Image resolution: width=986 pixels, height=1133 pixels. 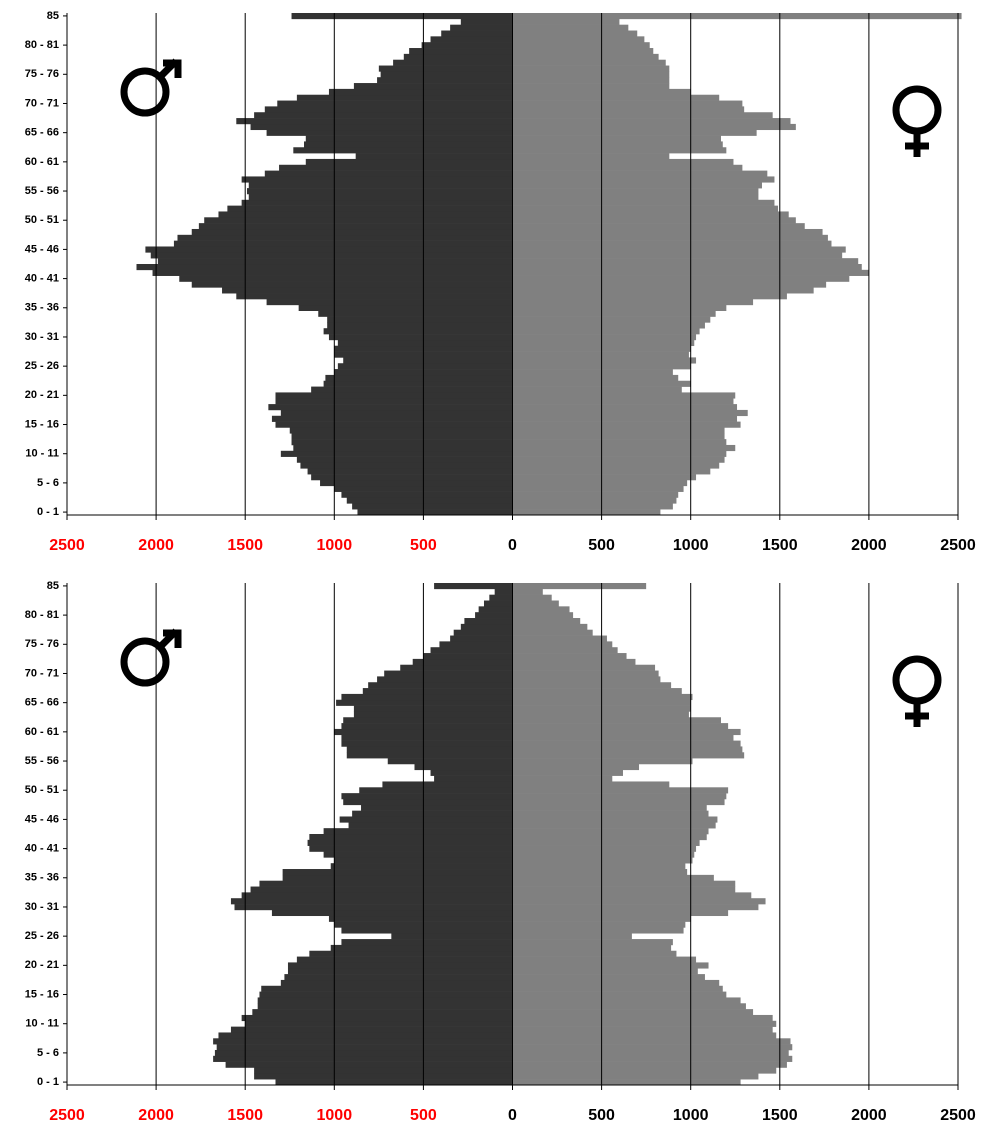 I want to click on female-symbol, so click(x=917, y=406).